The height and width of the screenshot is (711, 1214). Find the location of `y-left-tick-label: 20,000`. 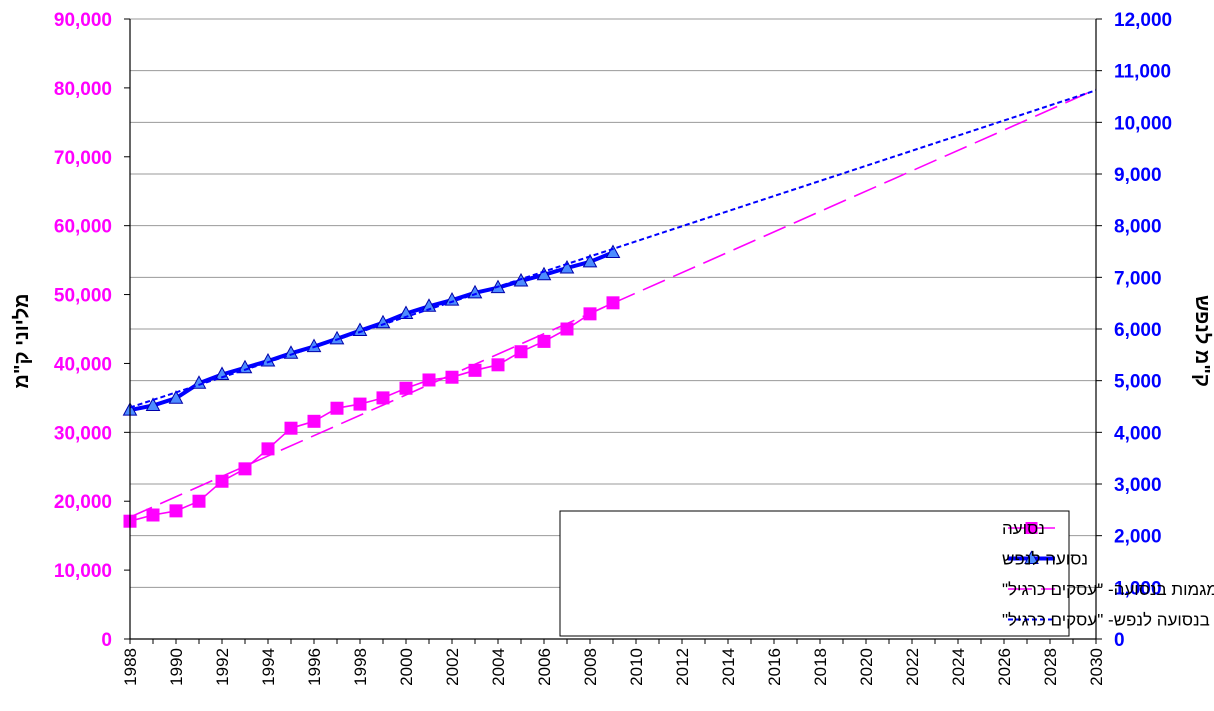

y-left-tick-label: 20,000 is located at coordinates (83, 502).